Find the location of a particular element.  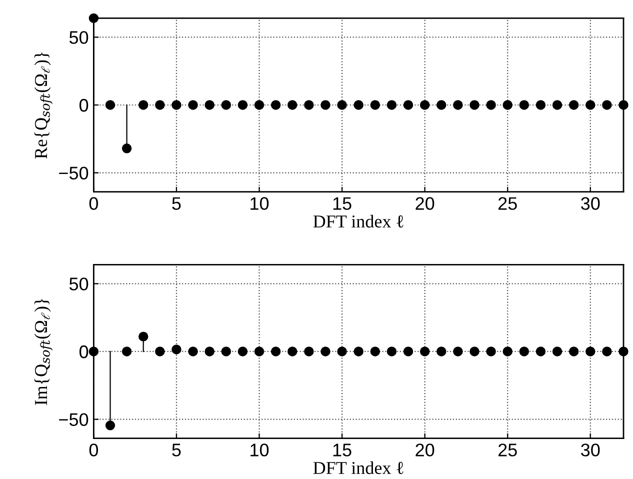

y-axis-title: Im{Q$_{soft}$(Ω$_{ℓ}$)} is located at coordinates (43, 352).